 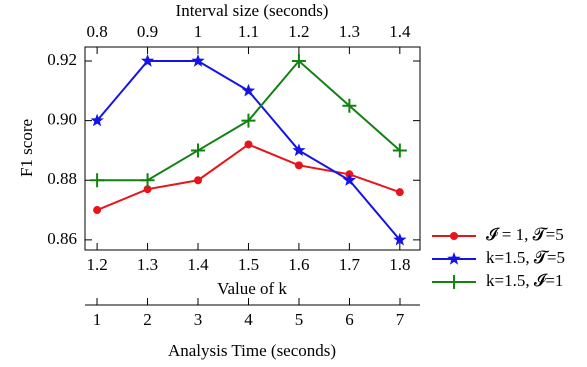 I want to click on bottom-axis-label: Analysis Time (seconds), so click(x=252, y=350).